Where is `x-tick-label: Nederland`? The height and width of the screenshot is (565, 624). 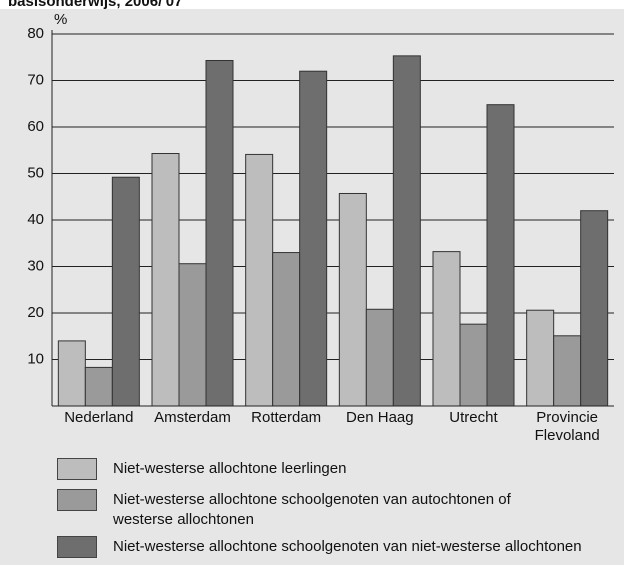
x-tick-label: Nederland is located at coordinates (99, 417).